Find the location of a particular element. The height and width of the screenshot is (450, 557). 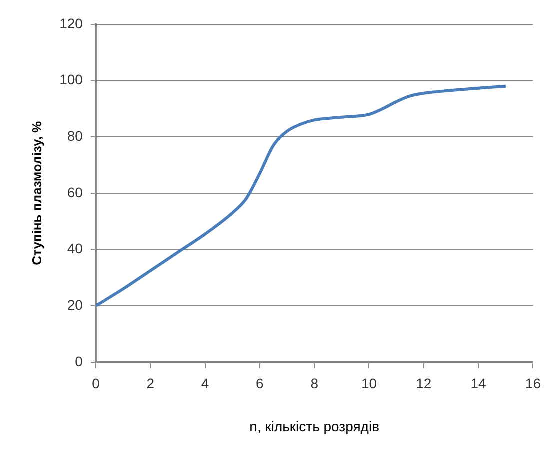

x-tick-label: 10 is located at coordinates (369, 384).